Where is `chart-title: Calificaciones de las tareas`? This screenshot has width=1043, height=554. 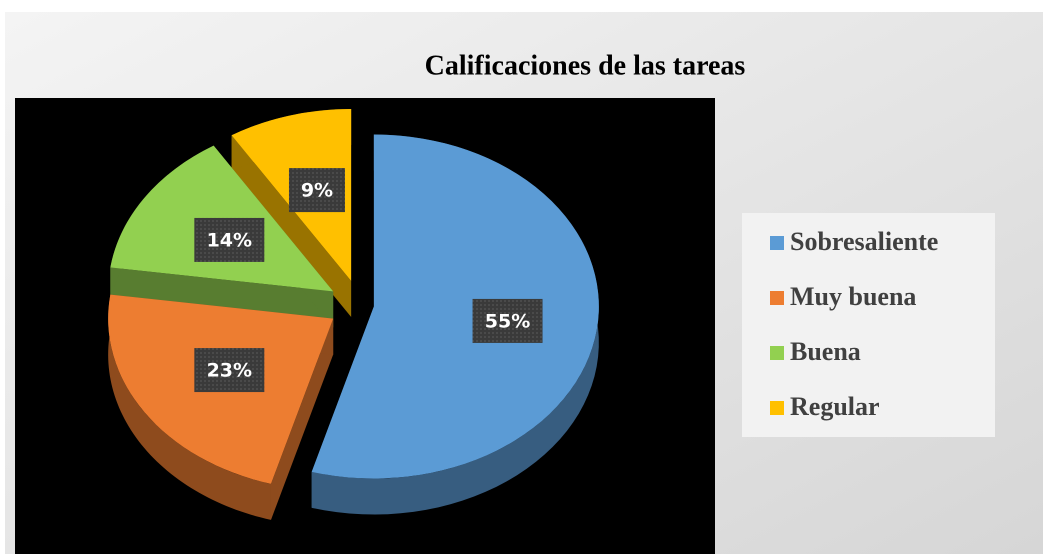 chart-title: Calificaciones de las tareas is located at coordinates (585, 65).